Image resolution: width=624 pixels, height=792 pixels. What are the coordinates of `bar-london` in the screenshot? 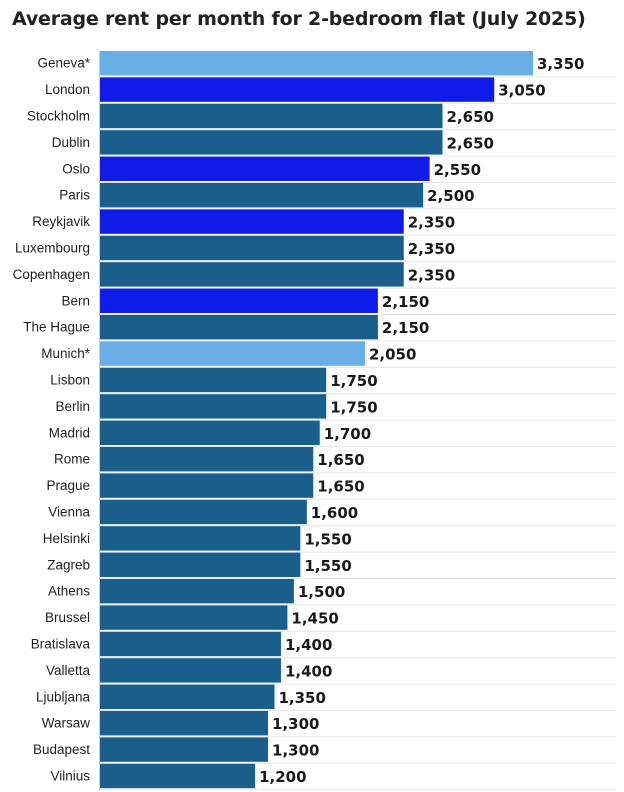 It's located at (297, 89).